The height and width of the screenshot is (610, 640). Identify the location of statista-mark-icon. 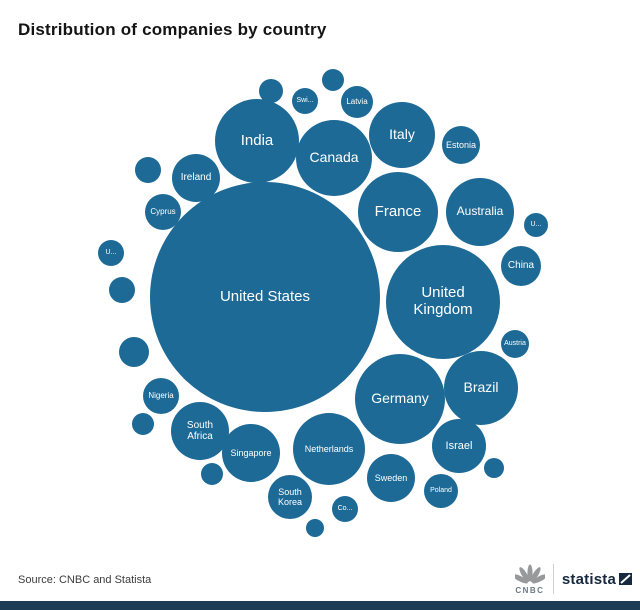
(625, 579).